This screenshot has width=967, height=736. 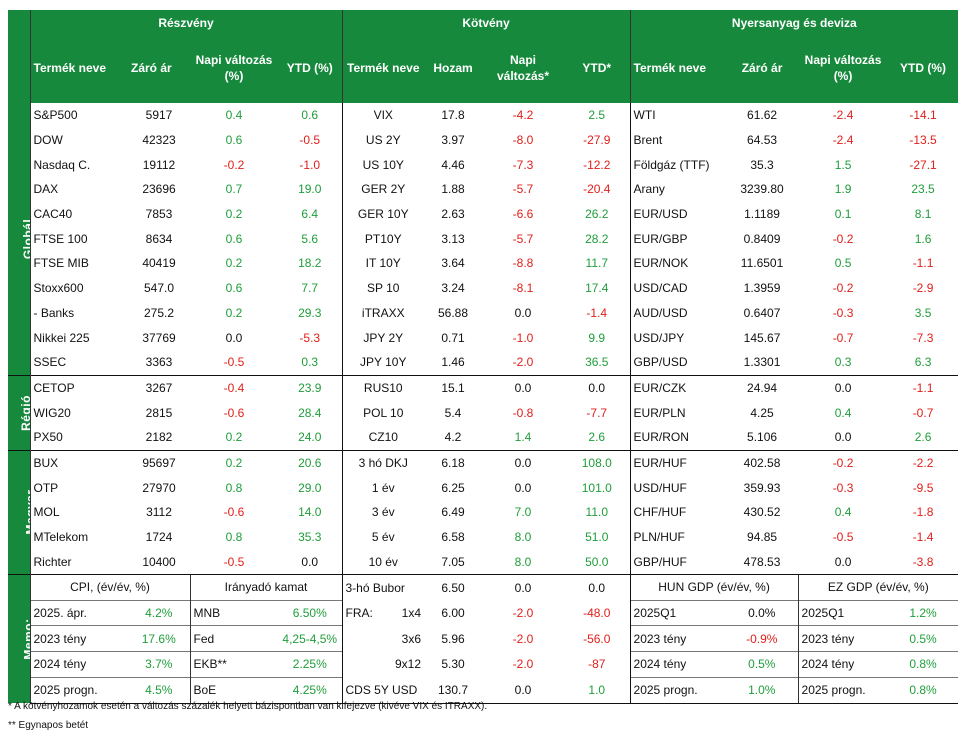 I want to click on bond-yield: 3.24, so click(x=453, y=288).